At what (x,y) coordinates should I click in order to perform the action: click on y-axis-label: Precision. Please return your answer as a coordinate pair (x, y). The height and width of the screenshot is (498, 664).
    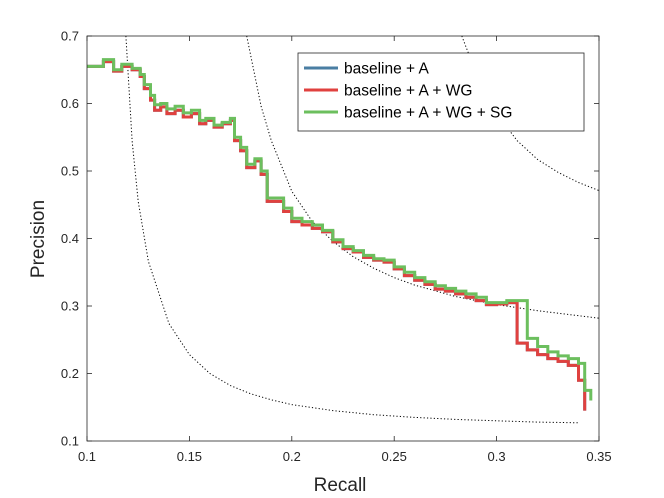
    Looking at the image, I should click on (38, 239).